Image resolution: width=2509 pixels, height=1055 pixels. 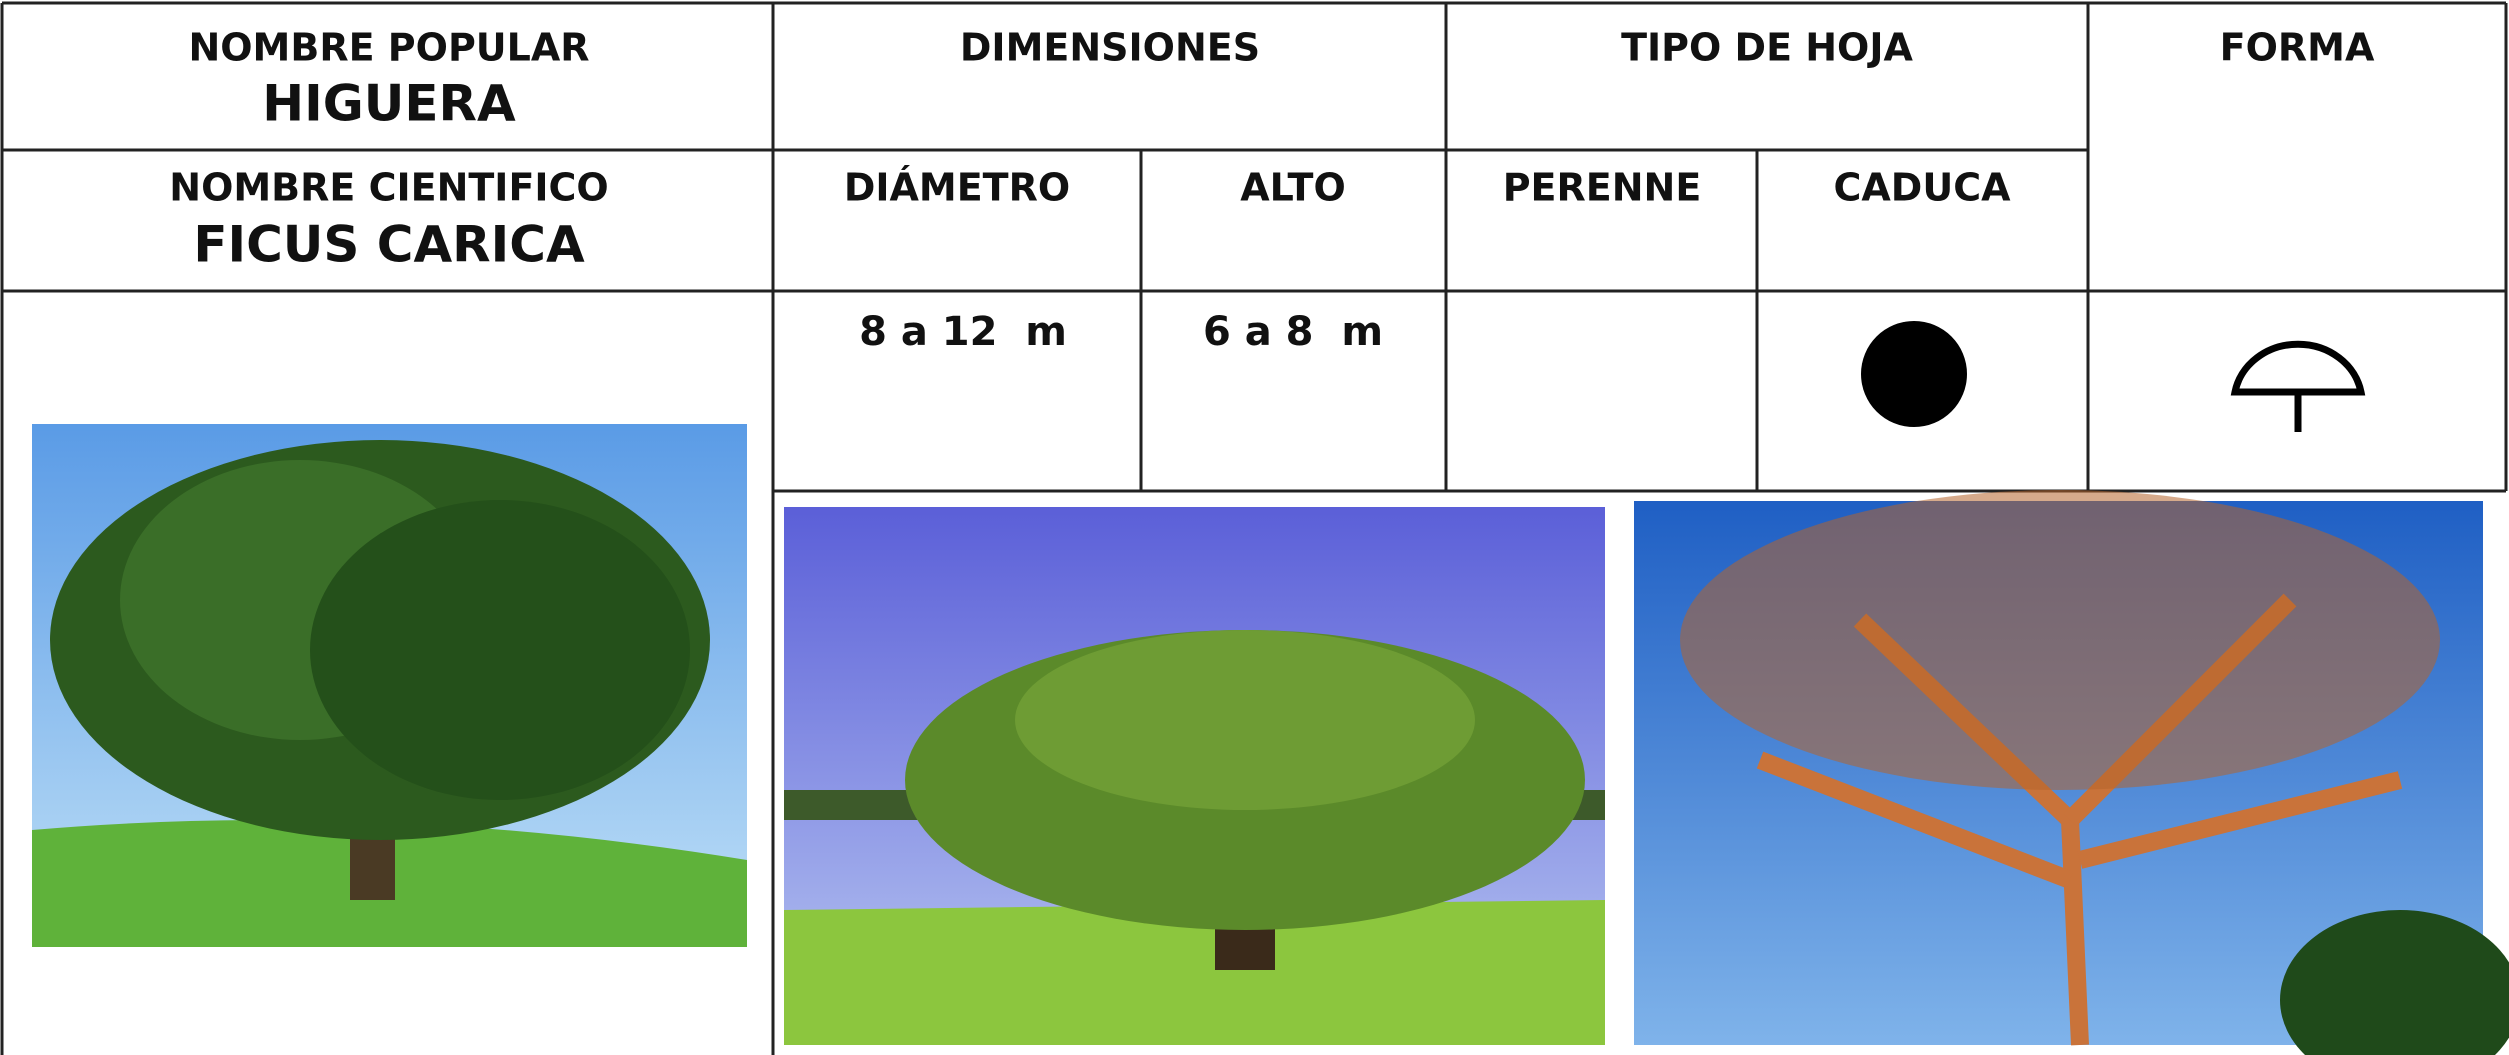 I want to click on diameter-value: 8 a 12 m, so click(x=963, y=332).